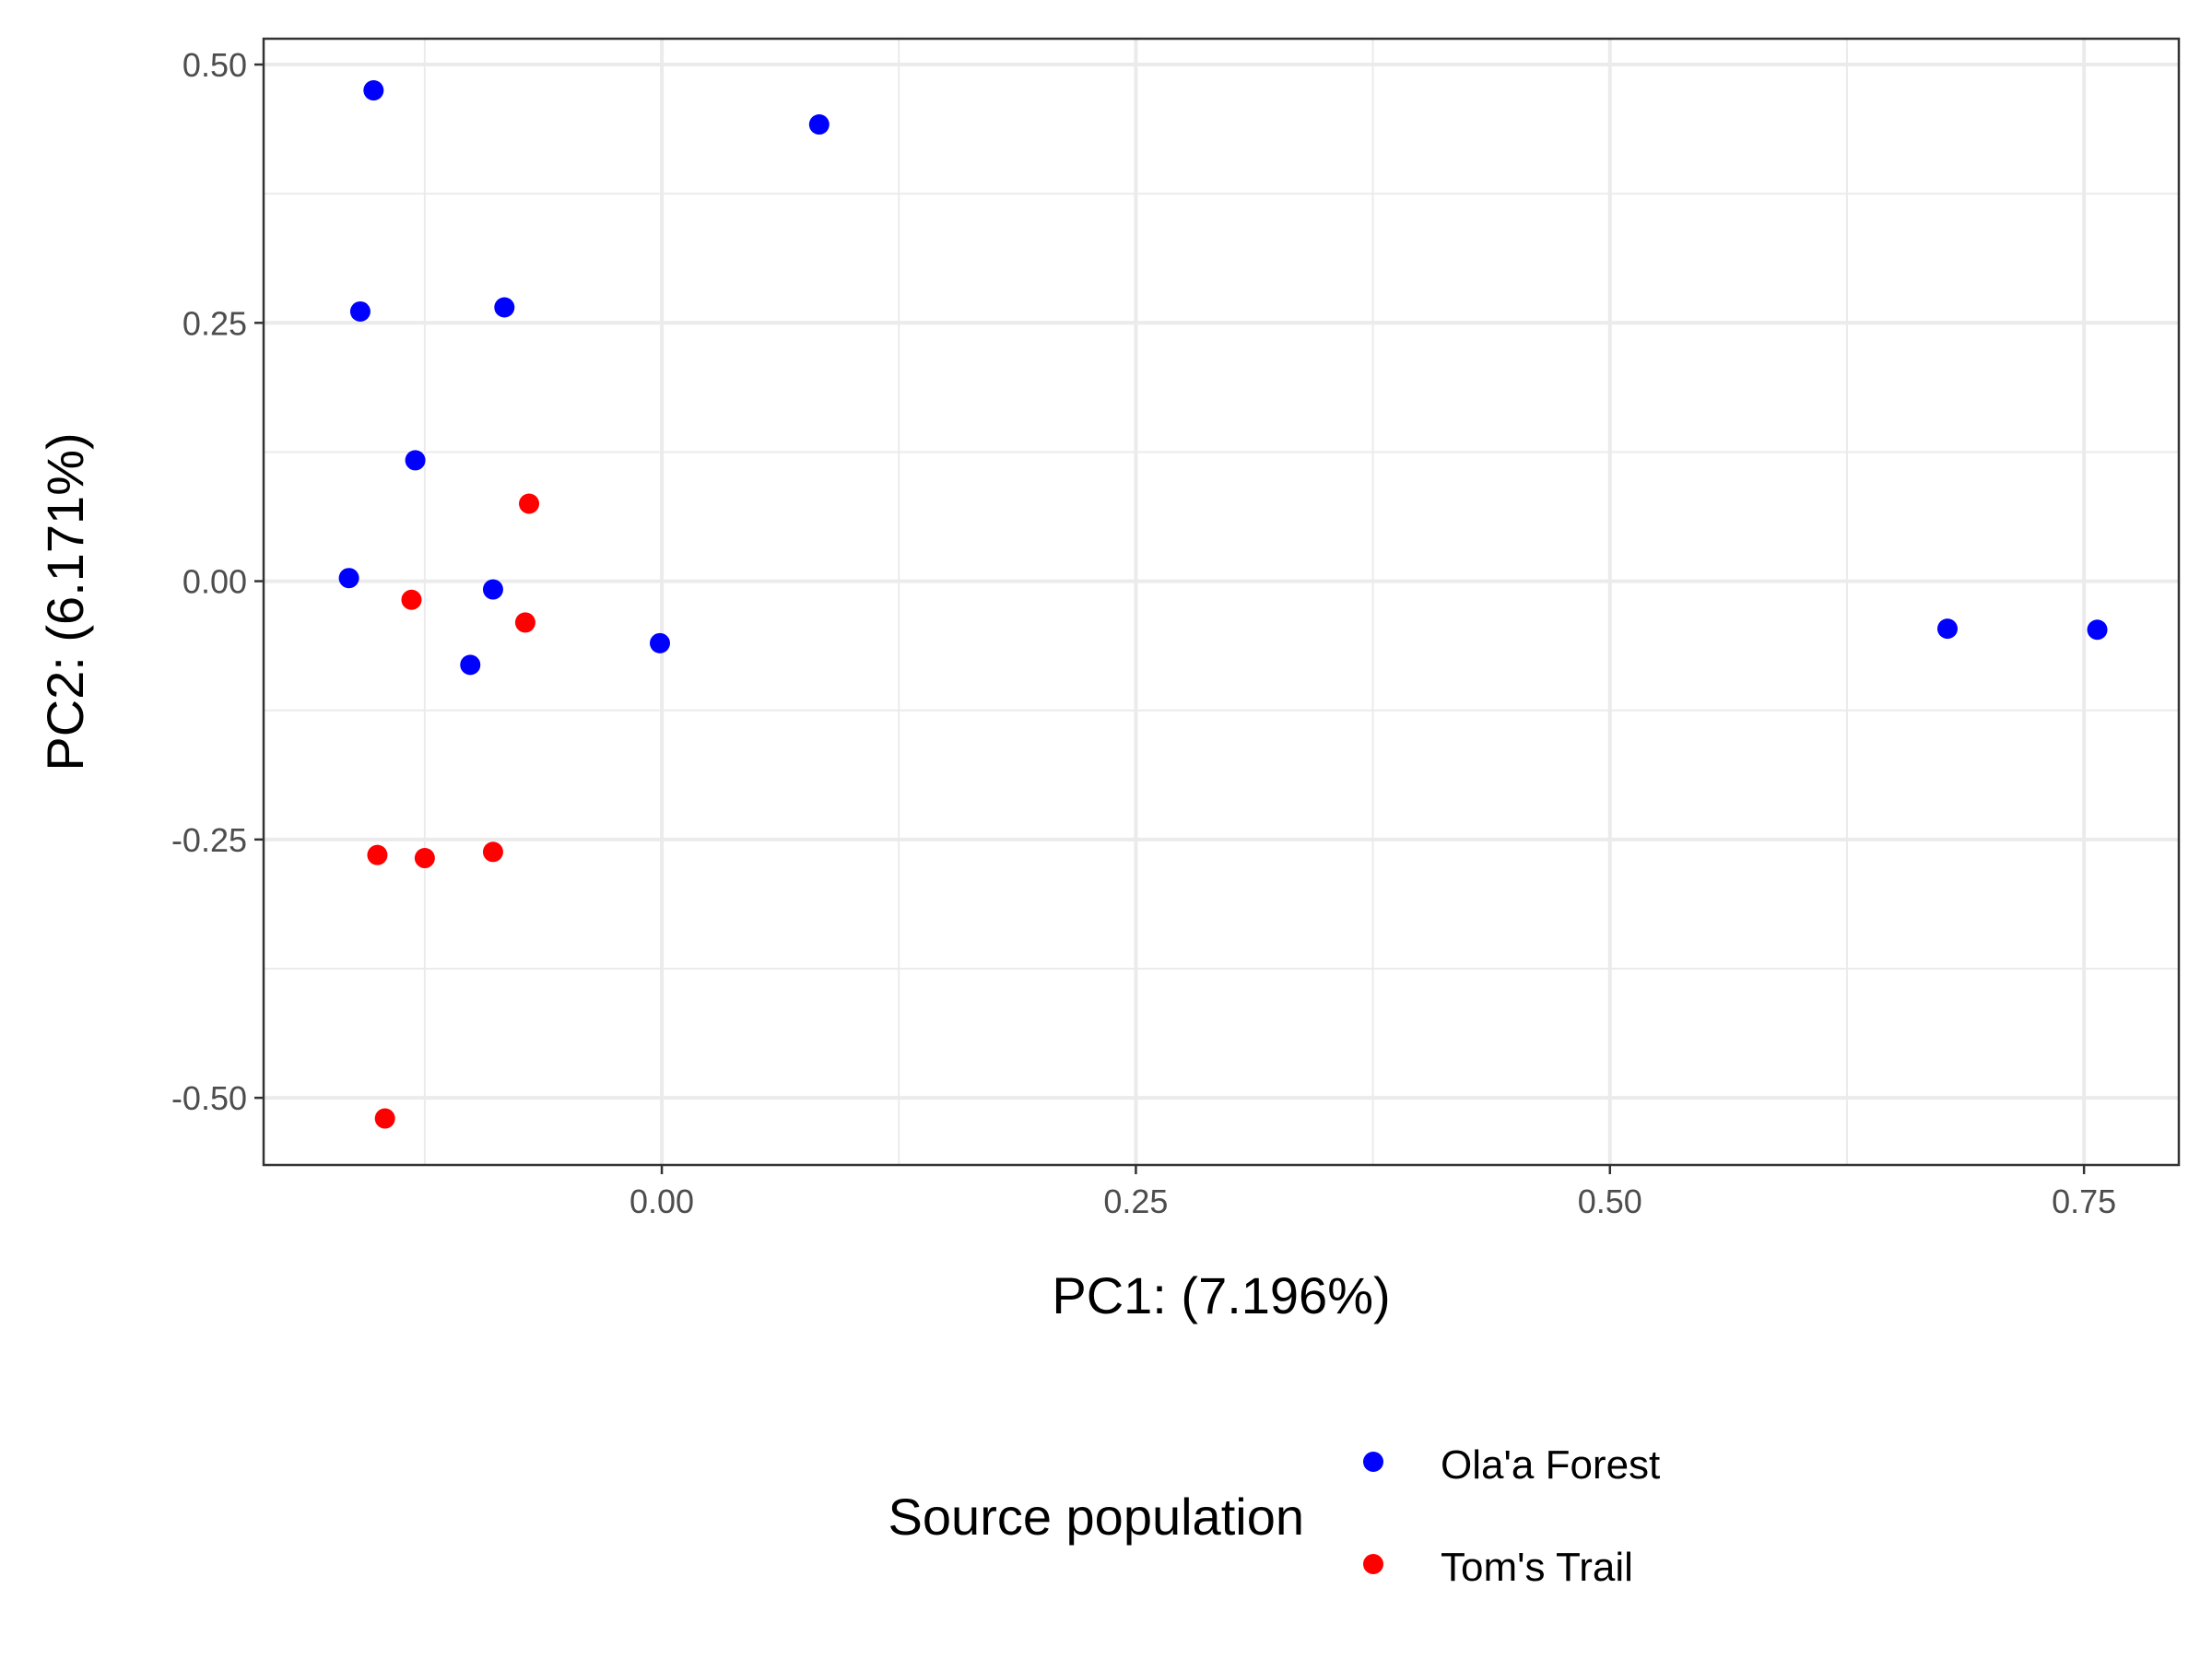 The height and width of the screenshot is (1659, 2212). What do you see at coordinates (209, 840) in the screenshot?
I see `y-tick-label: -0.25` at bounding box center [209, 840].